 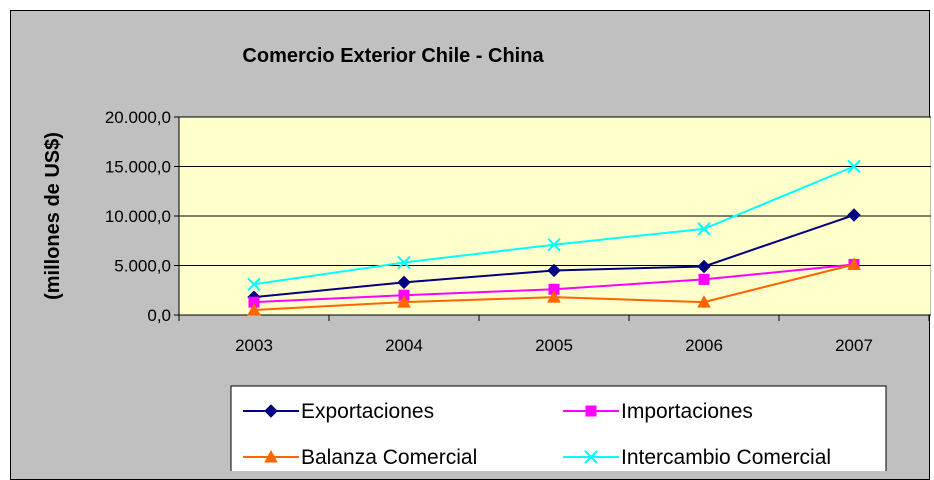 I want to click on legend-label: Exportaciones, so click(x=367, y=411).